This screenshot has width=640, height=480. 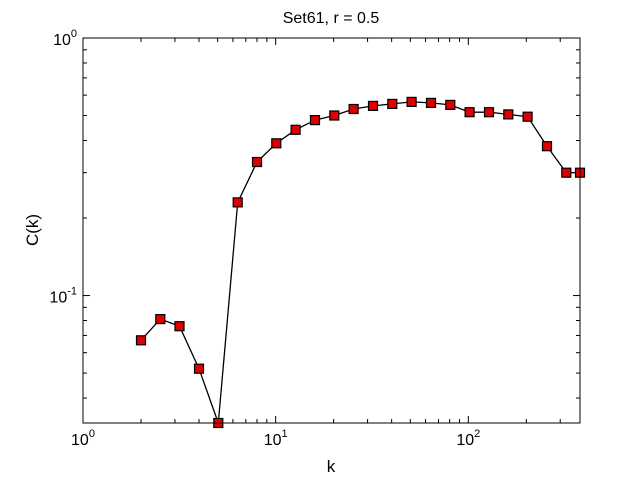 I want to click on y-axis-title: C(k), so click(x=32, y=230).